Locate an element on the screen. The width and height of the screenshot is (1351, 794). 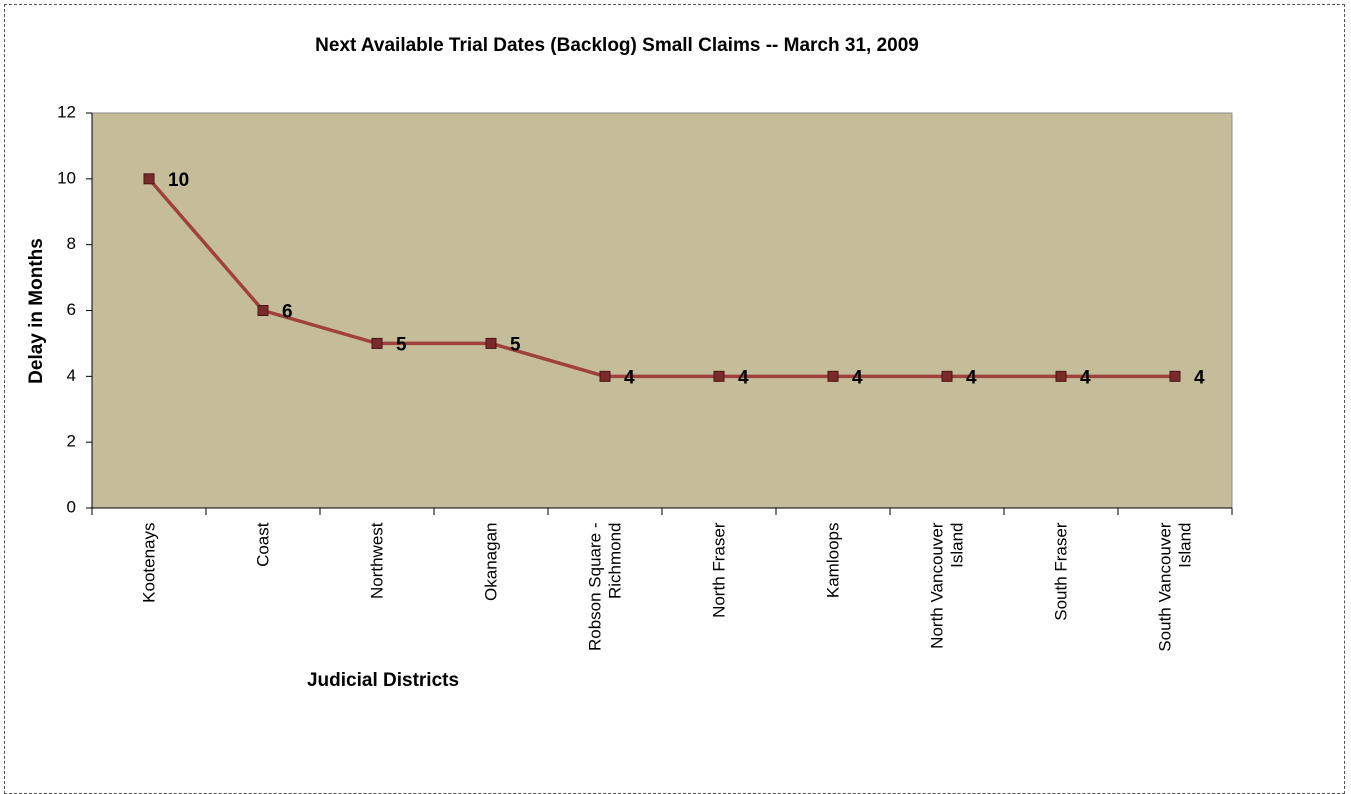
x-tick-label: Northwest is located at coordinates (376, 560).